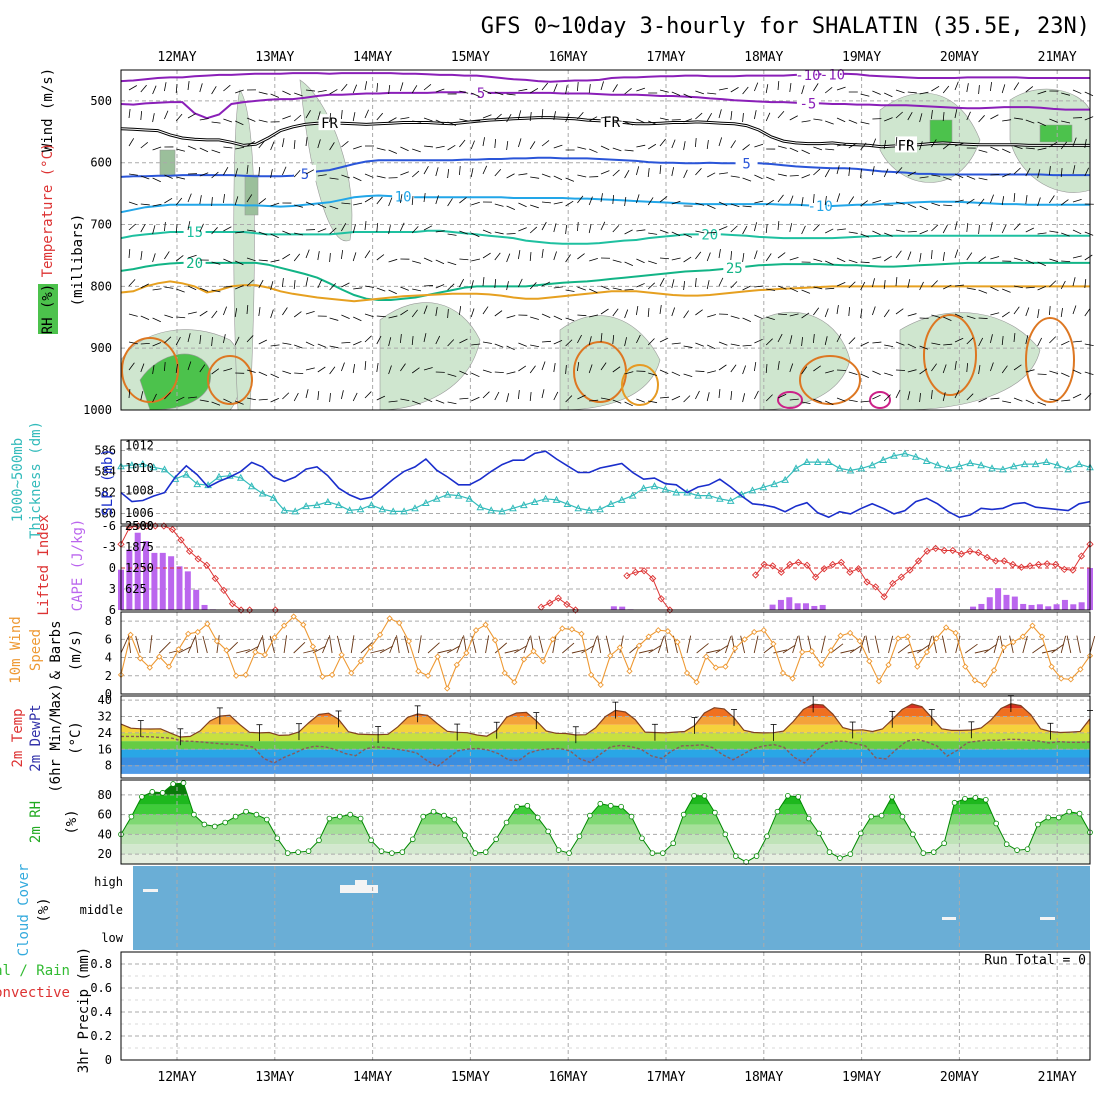 This screenshot has width=1100, height=1100. I want to click on contour-label-bg, so click(832, 73).